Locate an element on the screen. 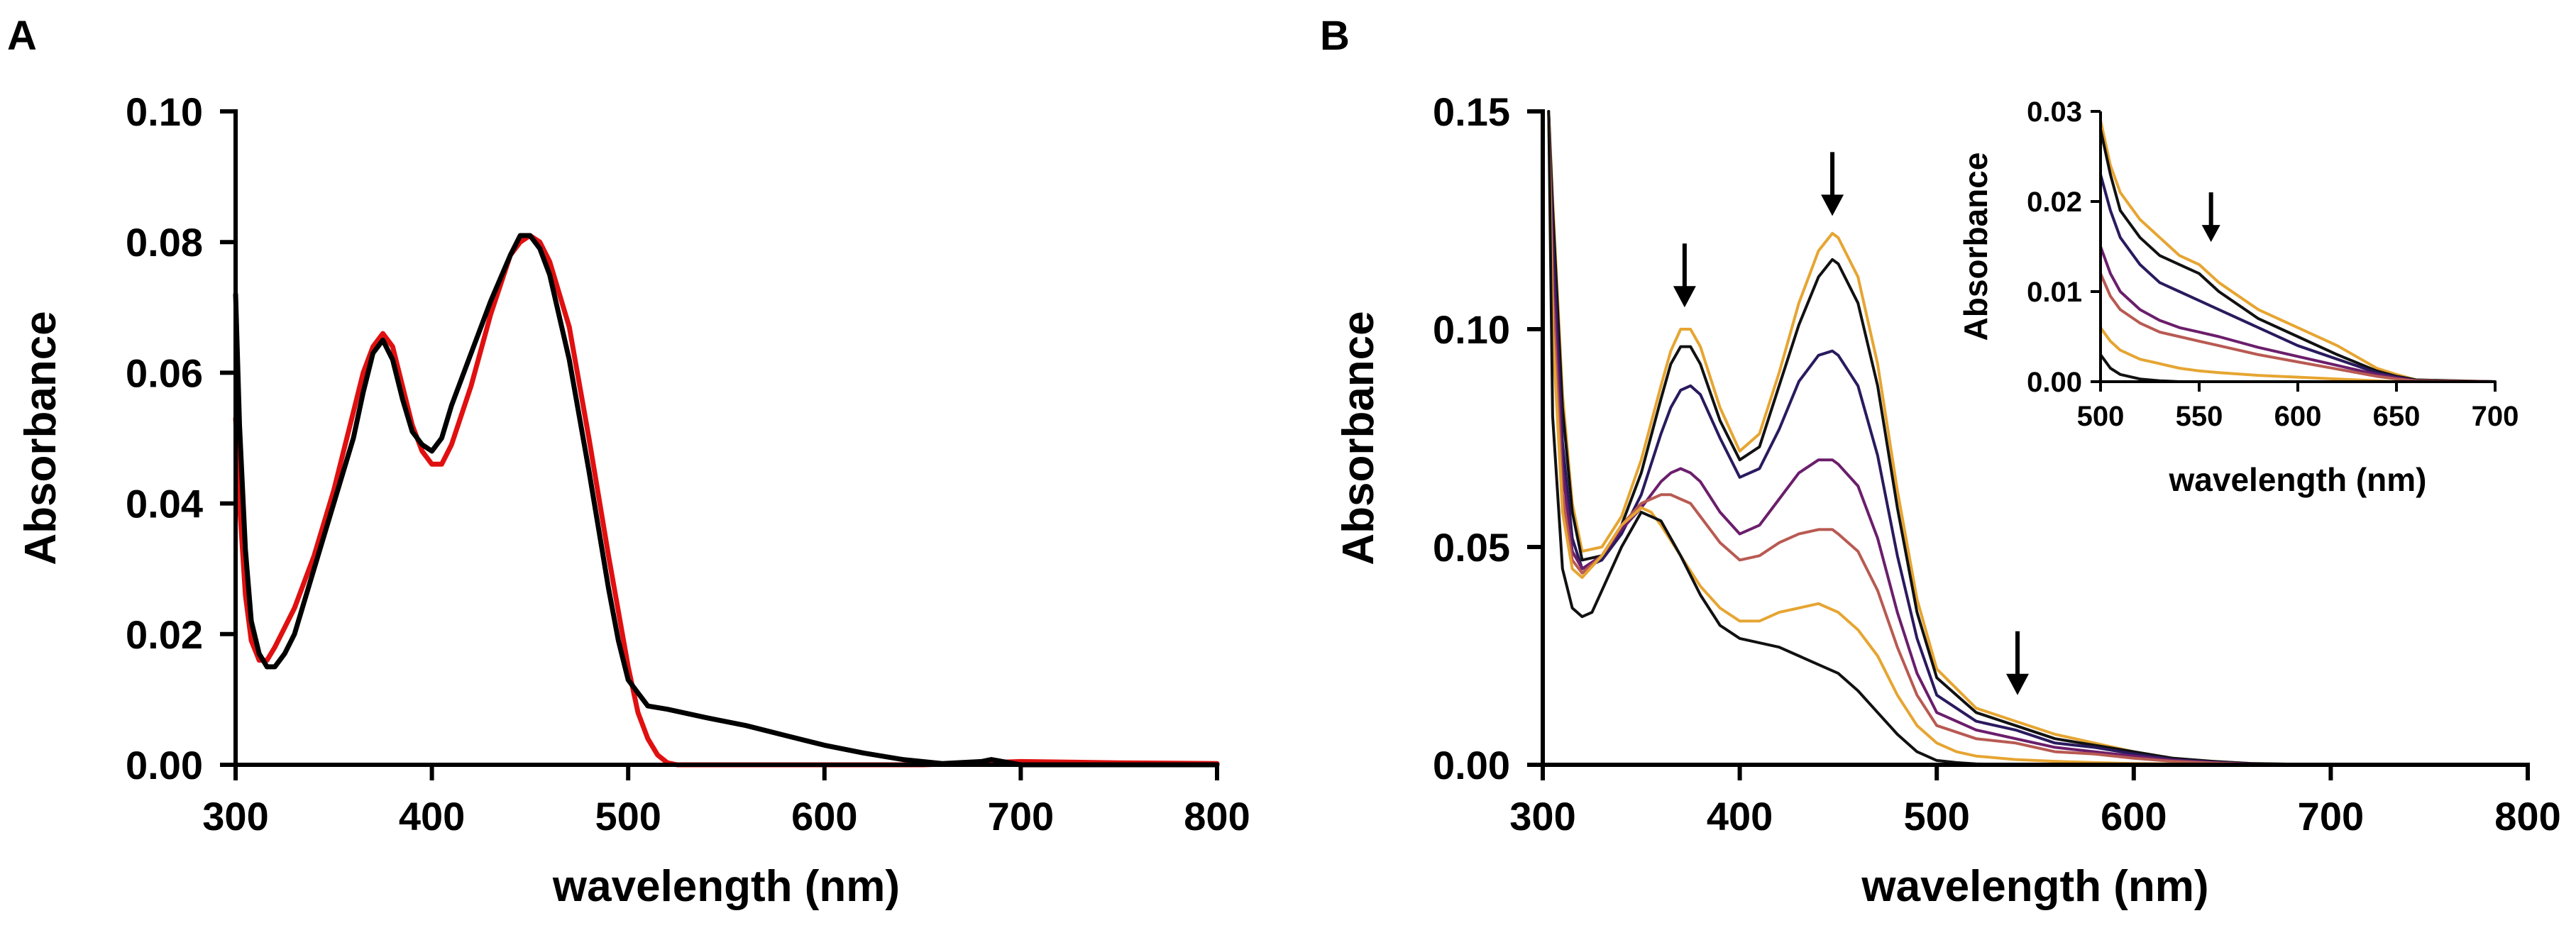 This screenshot has height=945, width=2576. y-tick-label-a-5: 0.10 is located at coordinates (164, 111).